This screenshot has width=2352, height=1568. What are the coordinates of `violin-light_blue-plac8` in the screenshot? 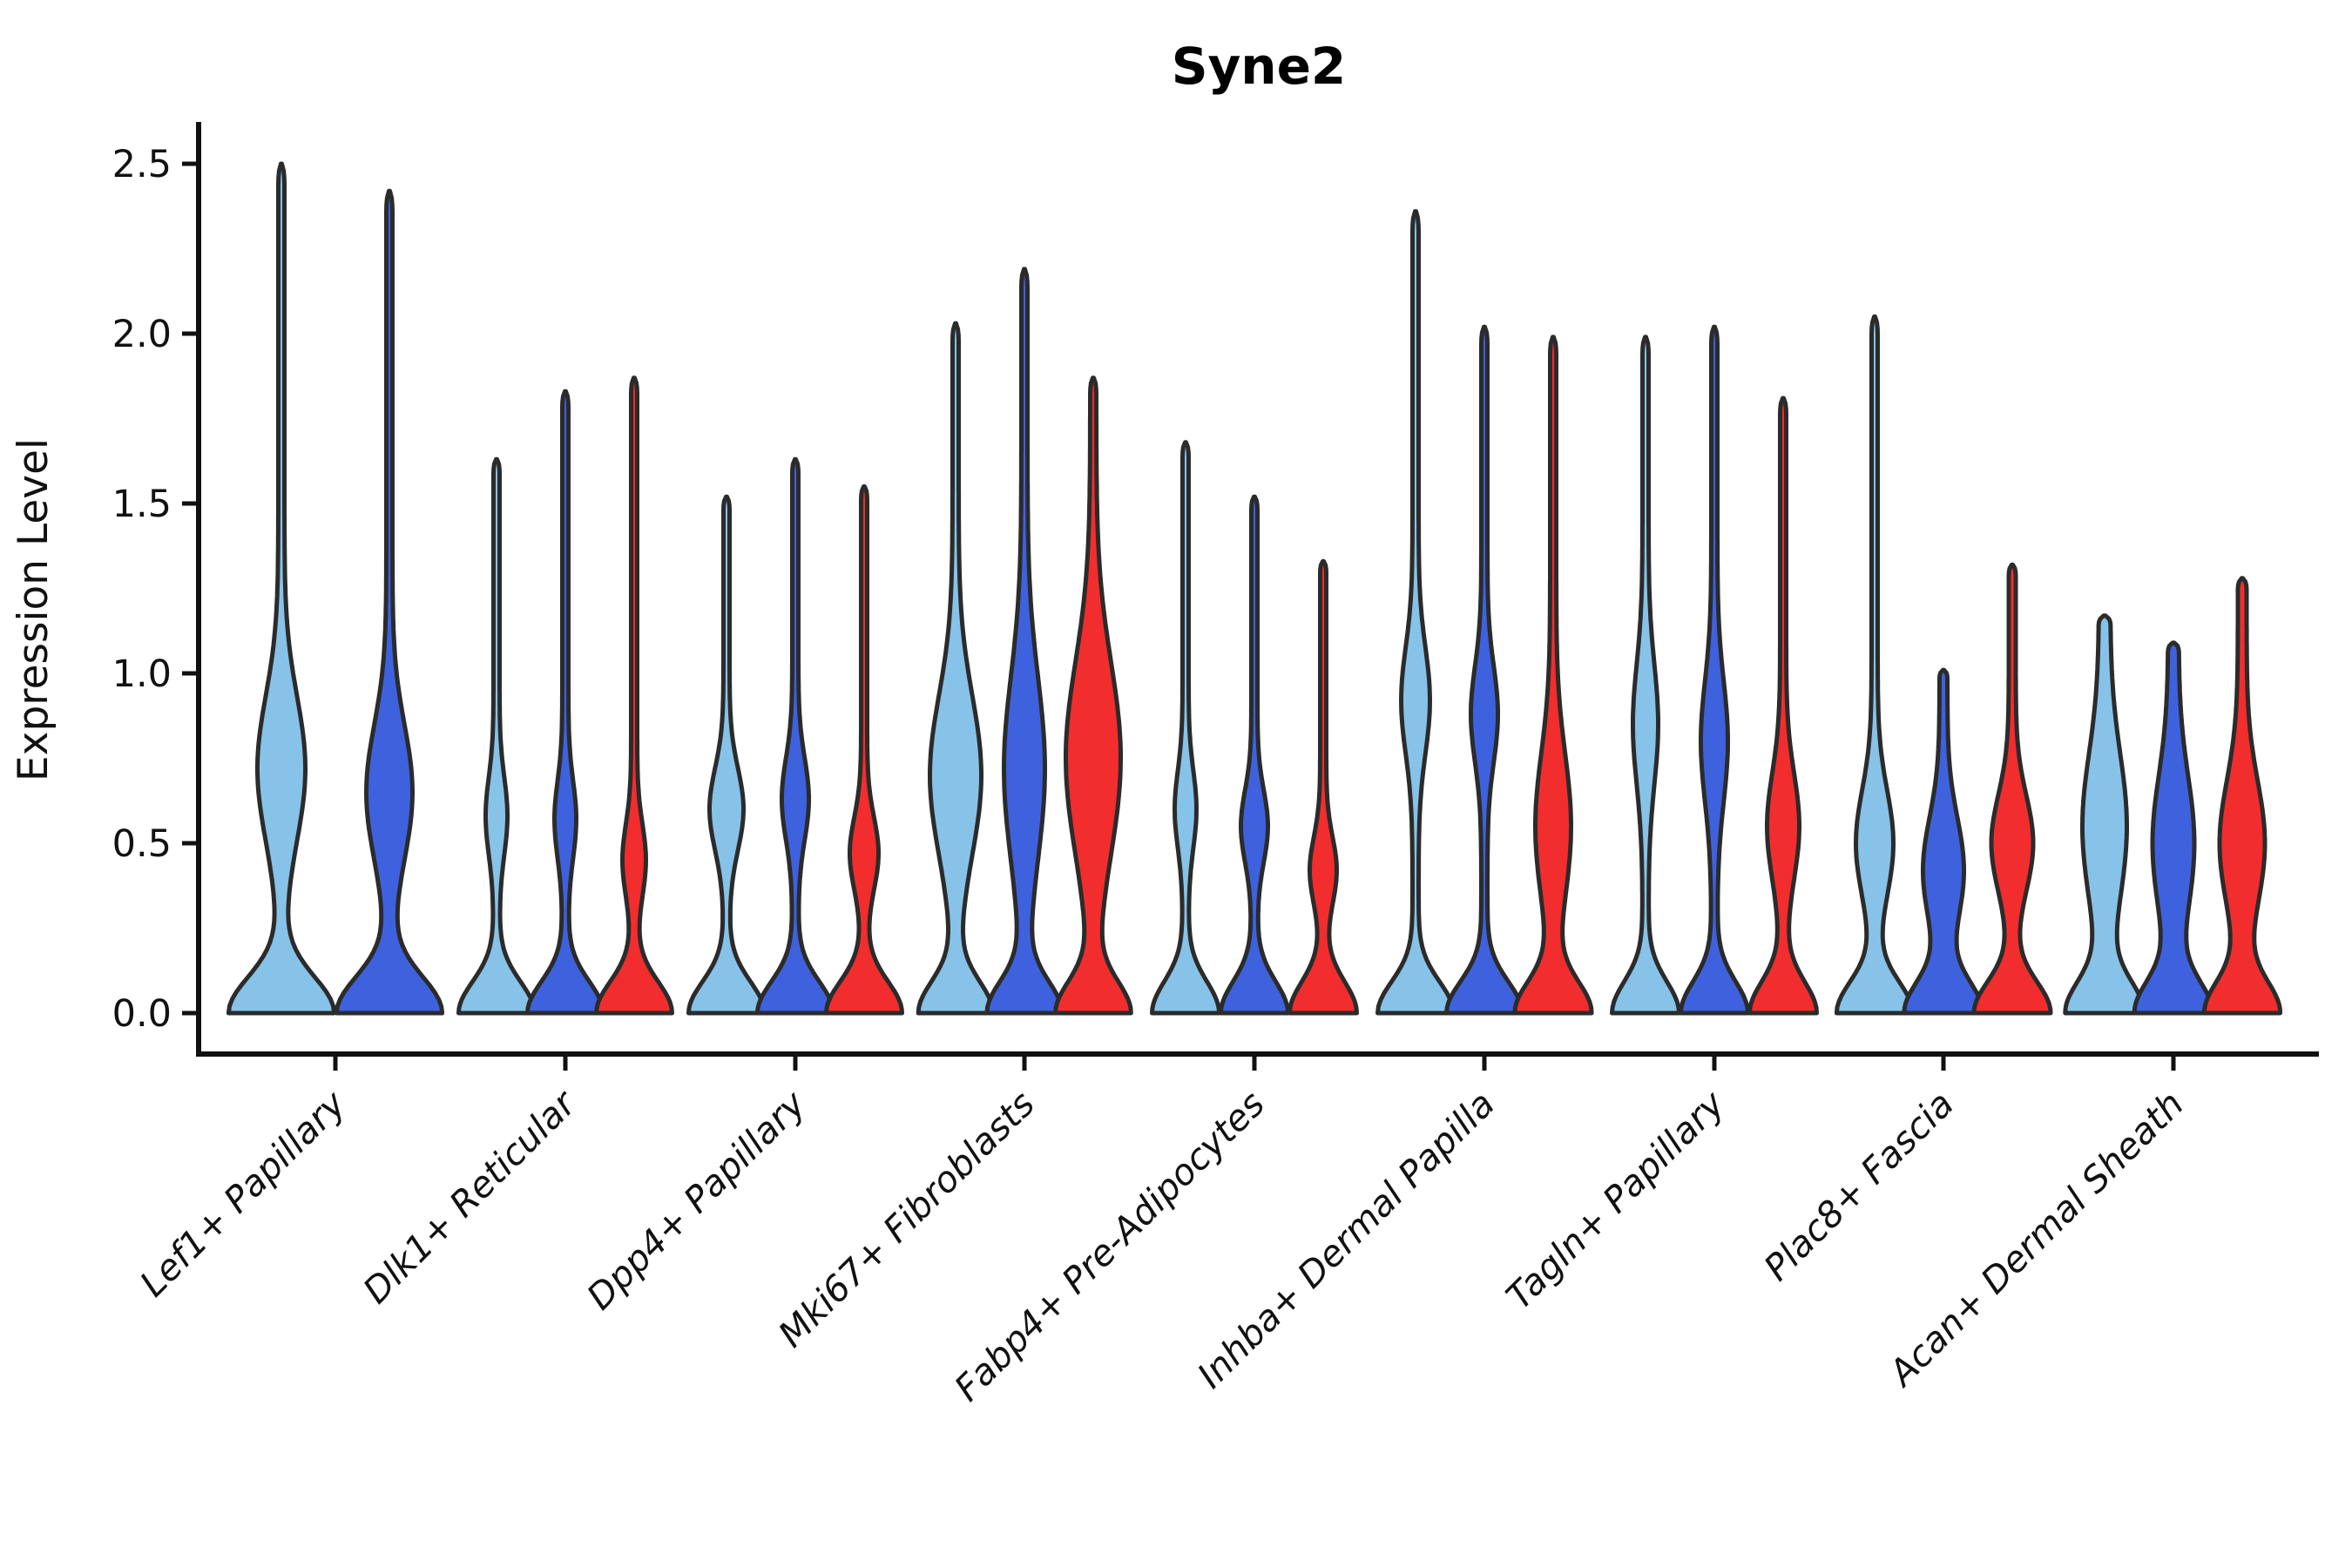 It's located at (1875, 665).